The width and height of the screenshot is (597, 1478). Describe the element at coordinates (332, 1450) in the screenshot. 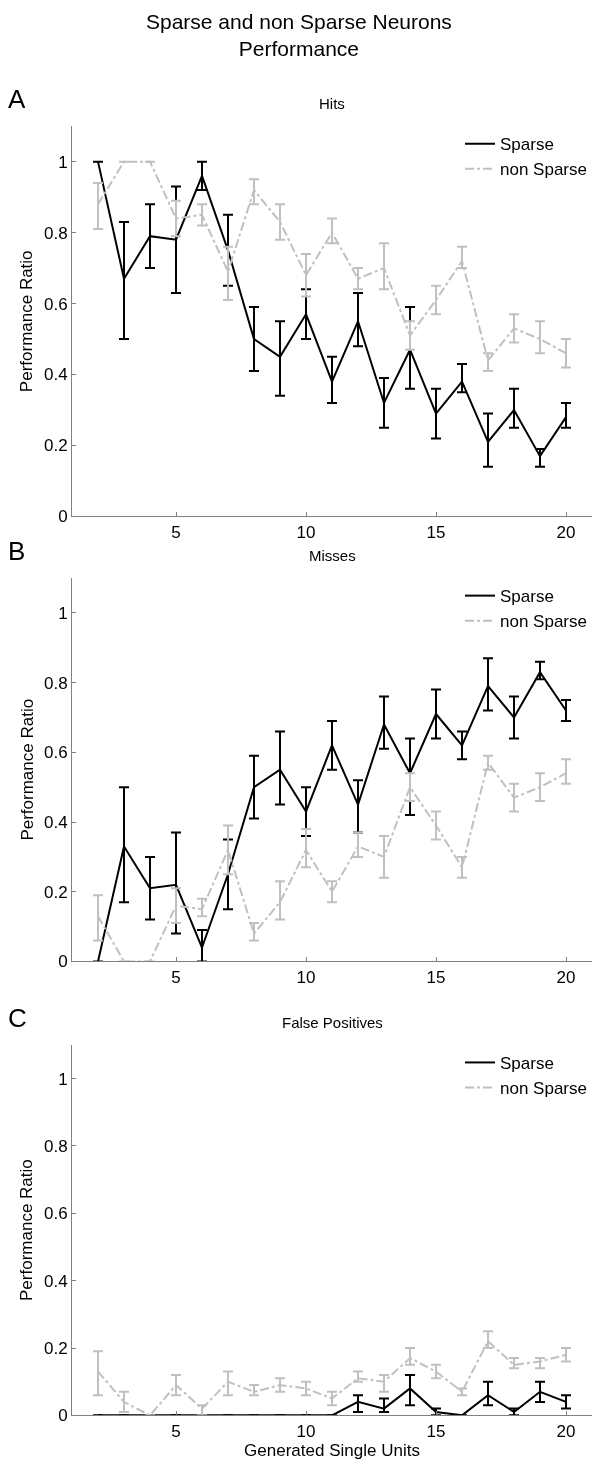

I see `x-axis-title: Generated Single Units` at that location.